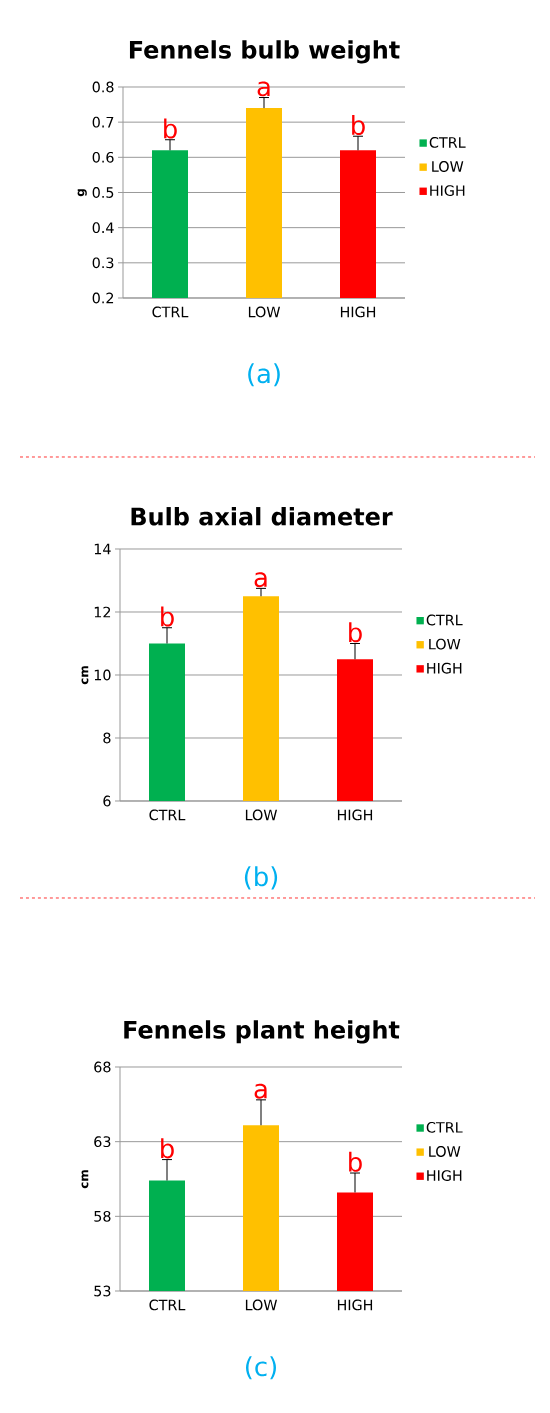  Describe the element at coordinates (261, 878) in the screenshot. I see `text: (b)` at that location.